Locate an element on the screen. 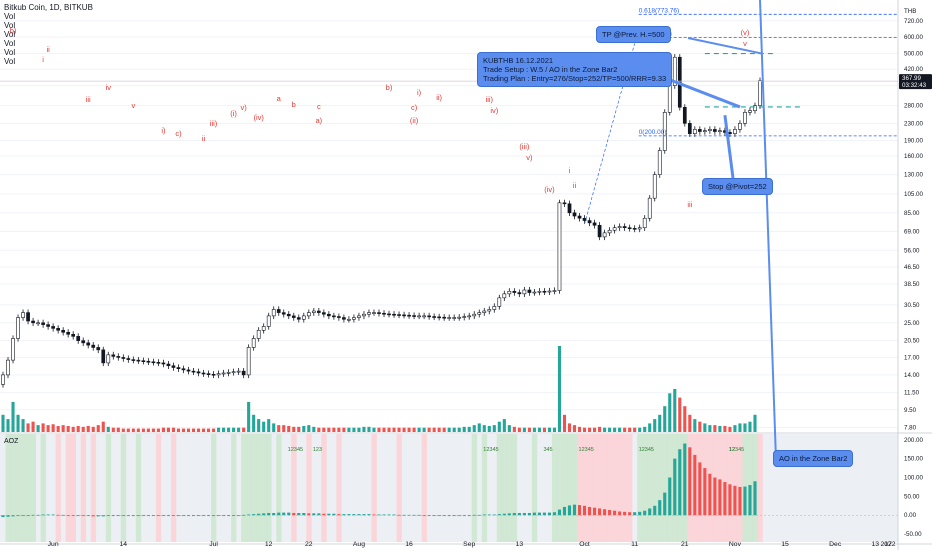 Image resolution: width=932 pixels, height=555 pixels. wave-label: iii is located at coordinates (689, 204).